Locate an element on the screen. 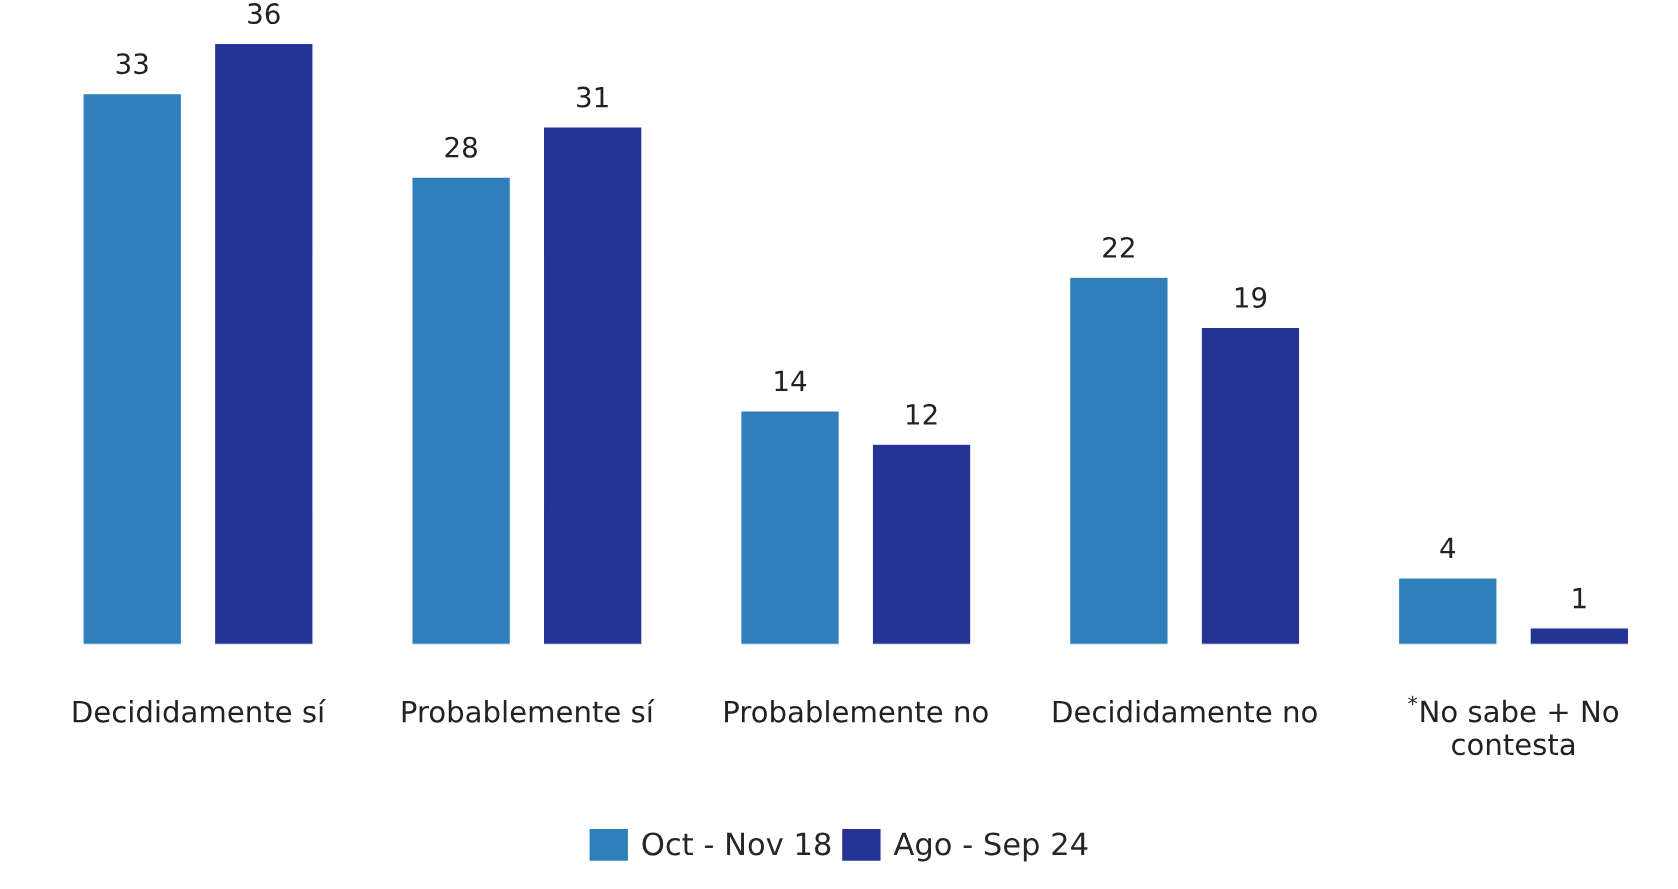 The width and height of the screenshot is (1678, 889). data-label: 33 is located at coordinates (132, 64).